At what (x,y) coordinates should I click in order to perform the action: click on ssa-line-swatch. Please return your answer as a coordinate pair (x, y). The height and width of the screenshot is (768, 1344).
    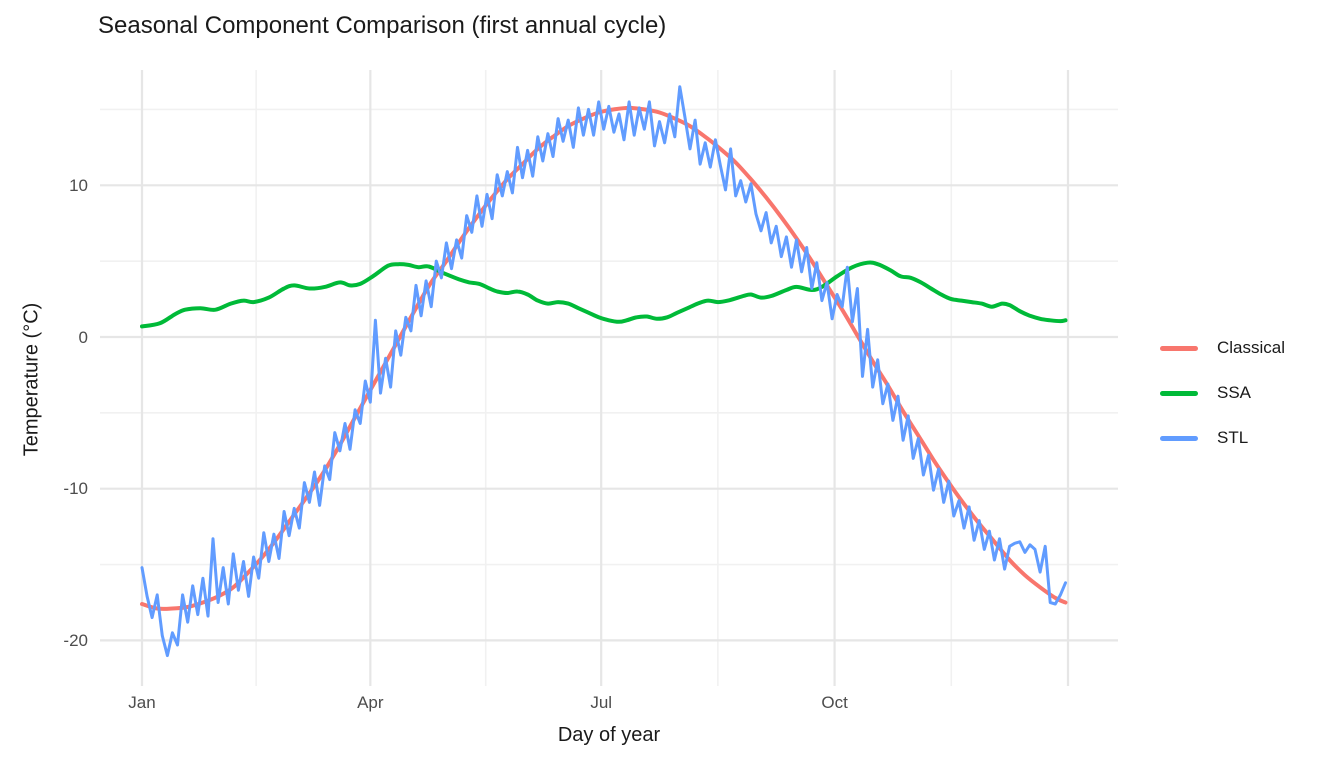
    Looking at the image, I should click on (1179, 393).